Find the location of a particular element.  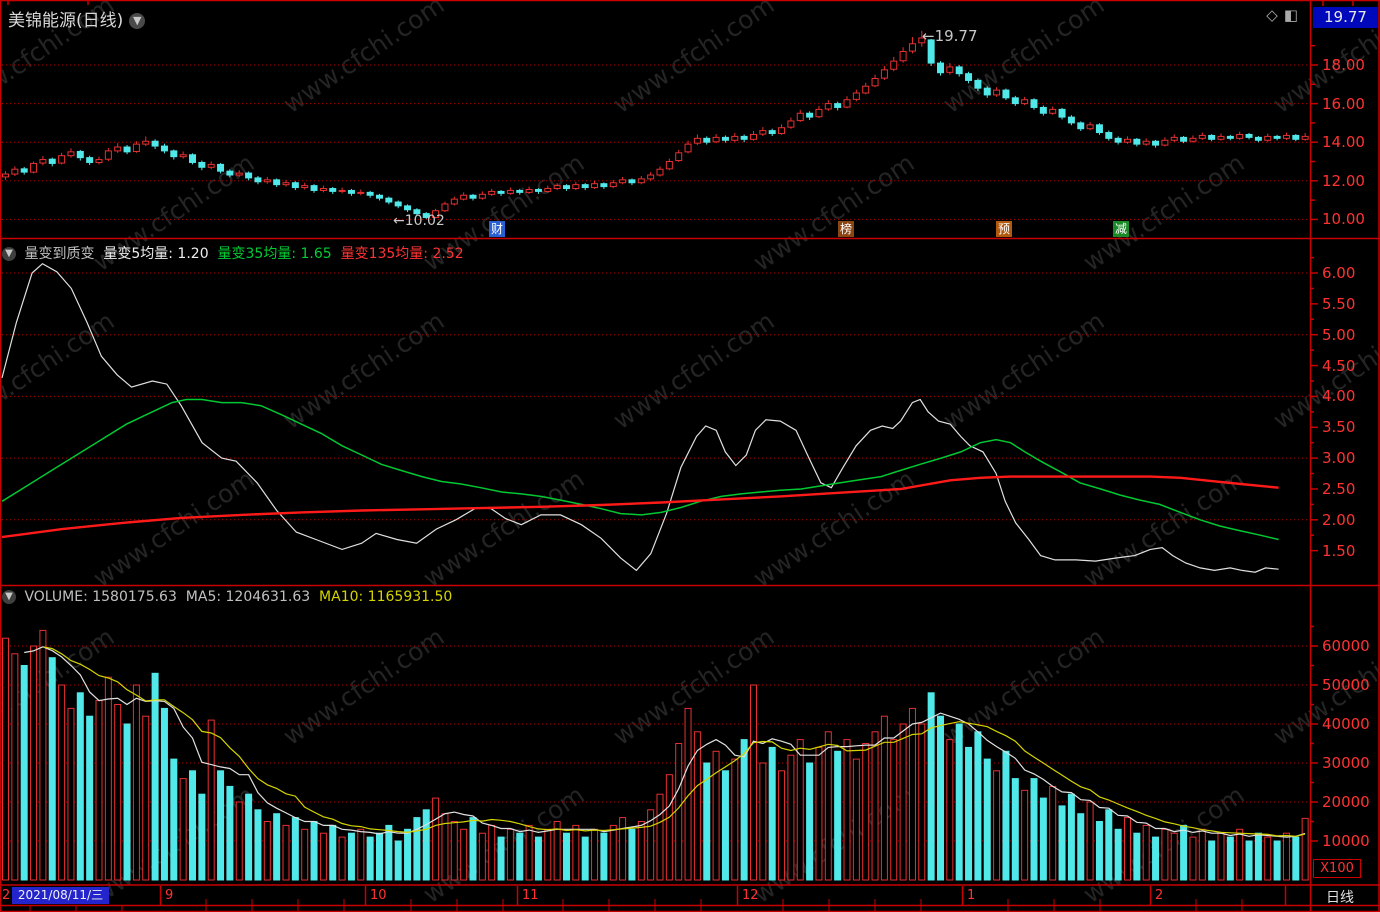

diamond-icon: ◇ is located at coordinates (1275, 15).